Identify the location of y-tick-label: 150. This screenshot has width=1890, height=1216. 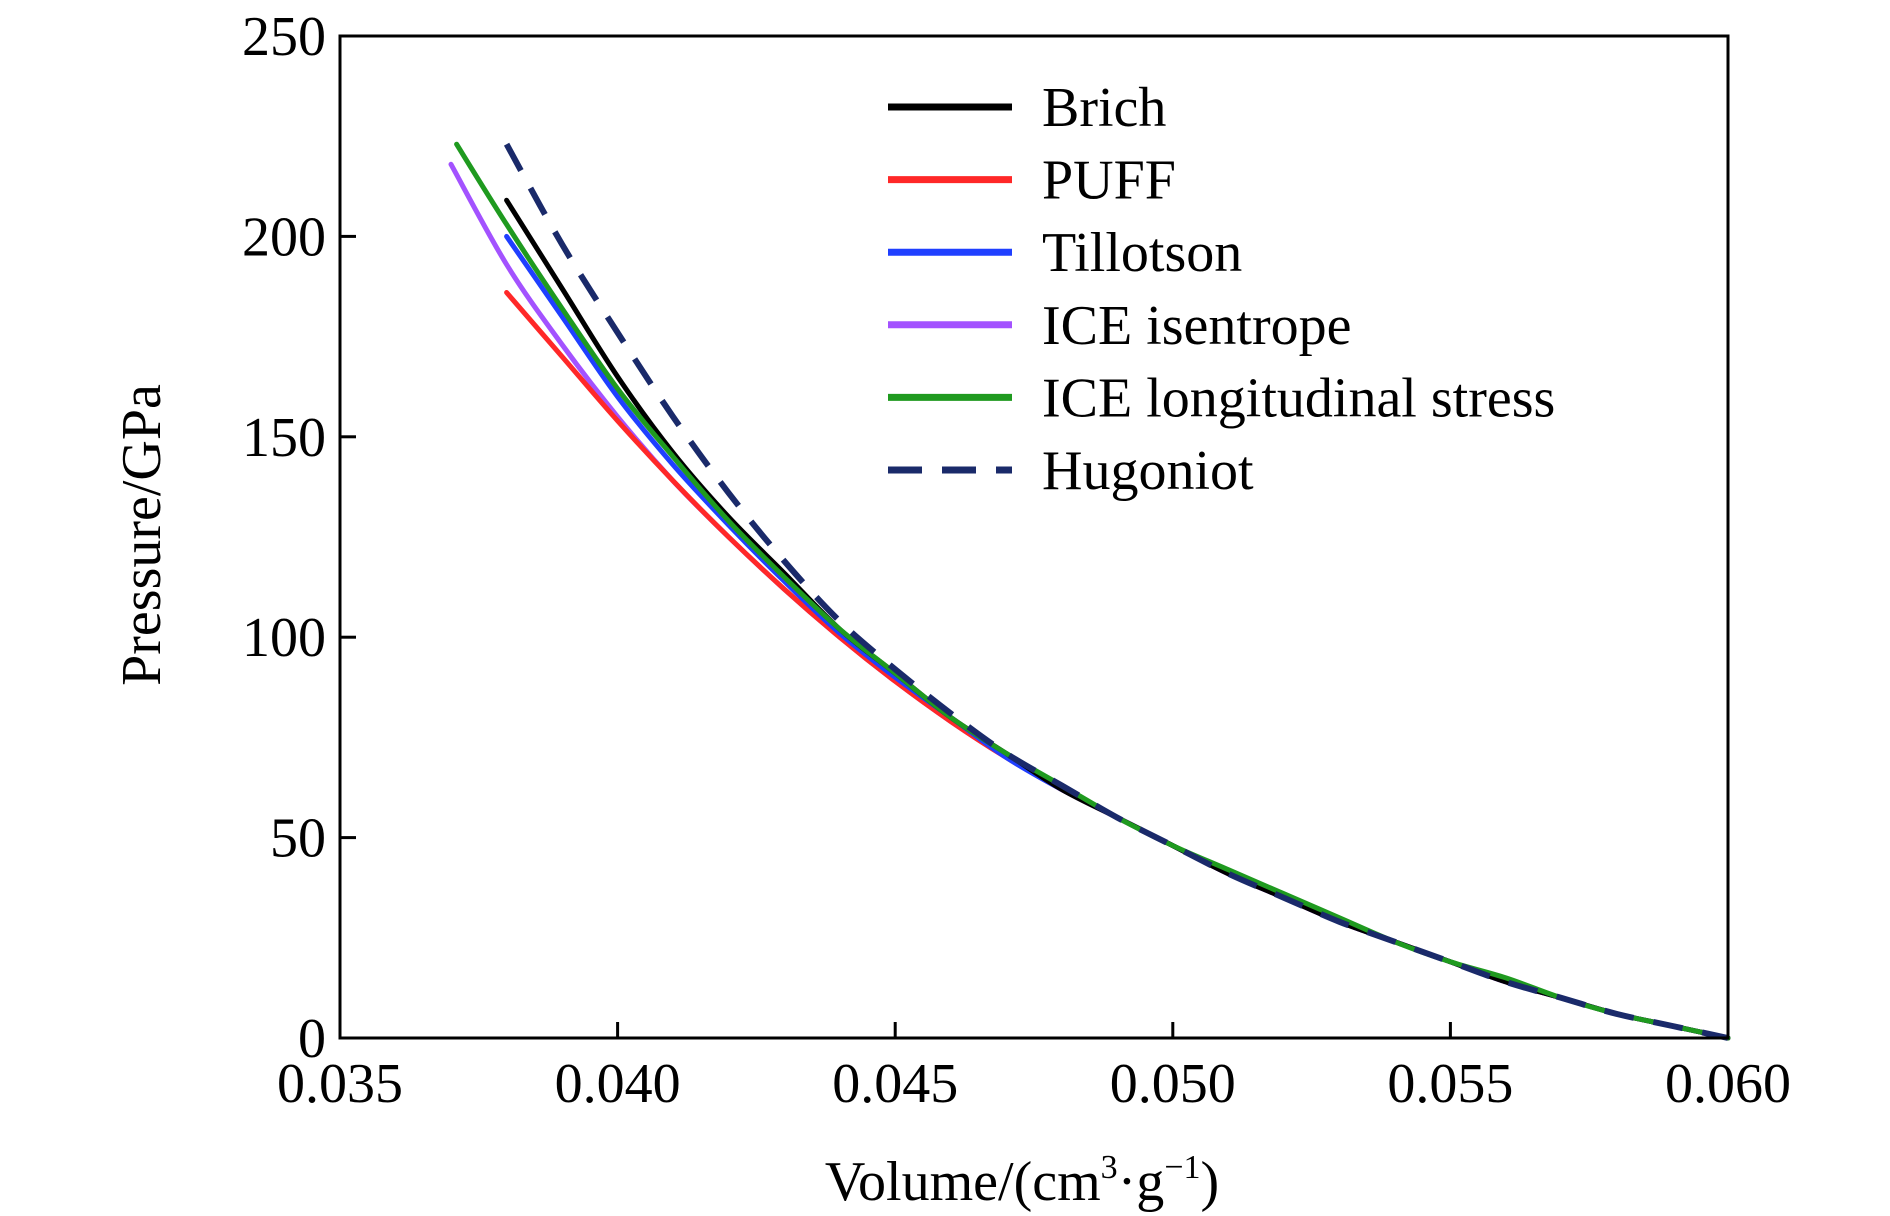
(284, 438).